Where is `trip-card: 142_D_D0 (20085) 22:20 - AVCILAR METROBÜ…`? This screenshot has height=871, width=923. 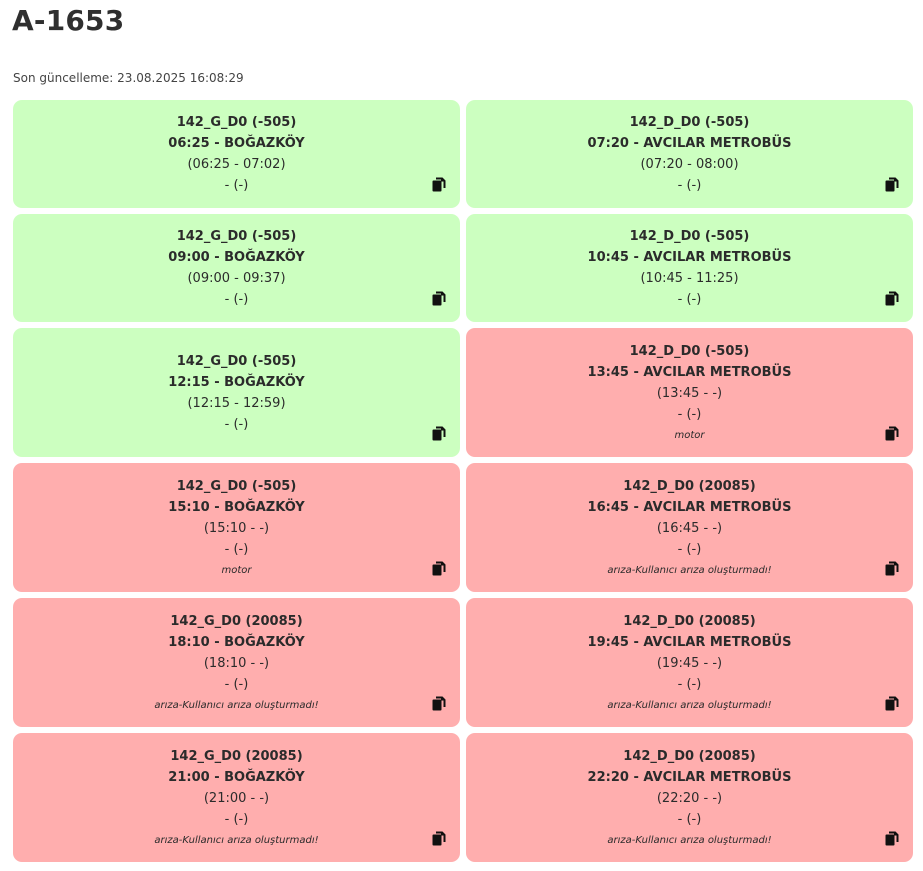 trip-card: 142_D_D0 (20085) 22:20 - AVCILAR METROBÜ… is located at coordinates (689, 797).